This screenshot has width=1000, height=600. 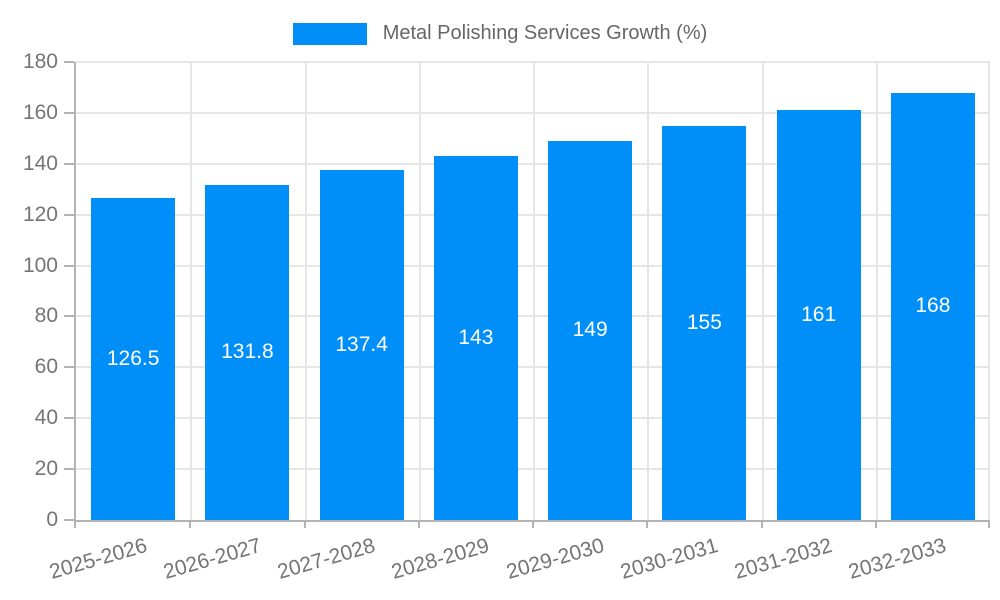 I want to click on y-tick-label: 100, so click(x=40, y=265).